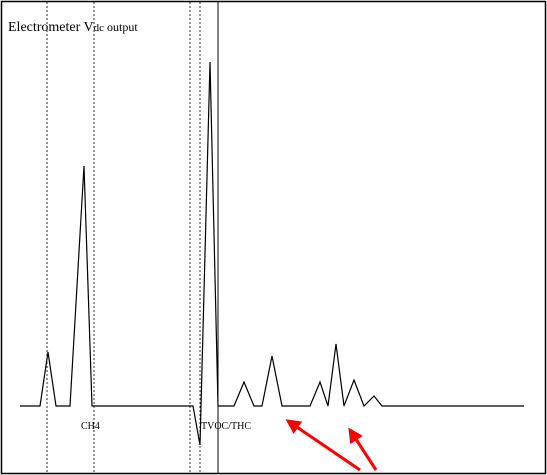 This screenshot has height=475, width=547. Describe the element at coordinates (99, 28) in the screenshot. I see `title-subscript: dc` at that location.